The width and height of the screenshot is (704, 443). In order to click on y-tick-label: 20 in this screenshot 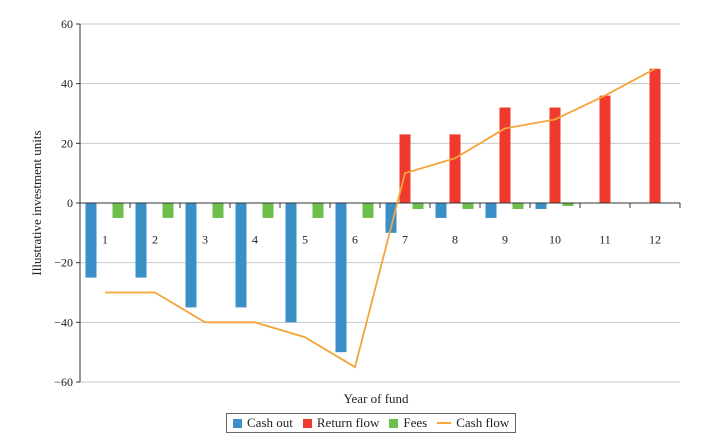, I will do `click(67, 143)`.